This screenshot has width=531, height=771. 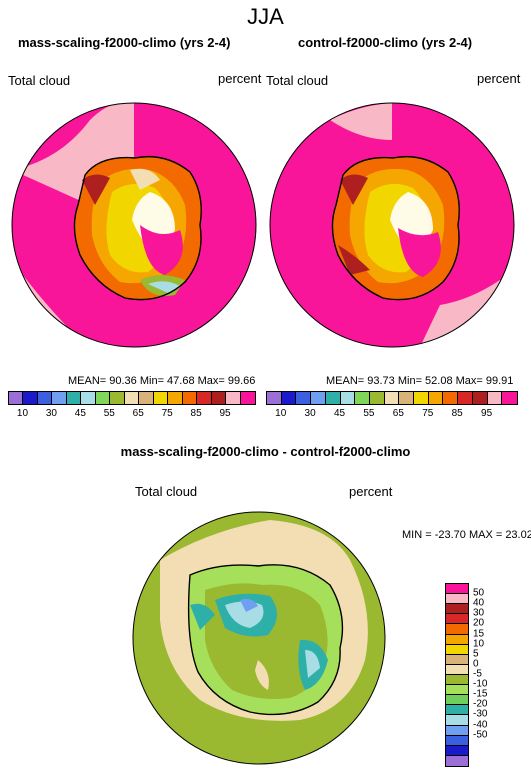 I want to click on panel-1-title: mass-scaling-f2000-climo (yrs 2-4), so click(x=124, y=42).